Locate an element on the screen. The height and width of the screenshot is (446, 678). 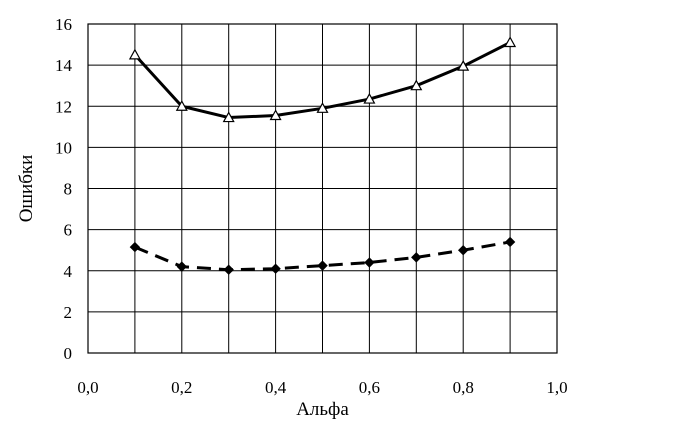
x-axis-ticks: 0,0 0,2 0,4 0,6 0,8 1,0 is located at coordinates (322, 387).